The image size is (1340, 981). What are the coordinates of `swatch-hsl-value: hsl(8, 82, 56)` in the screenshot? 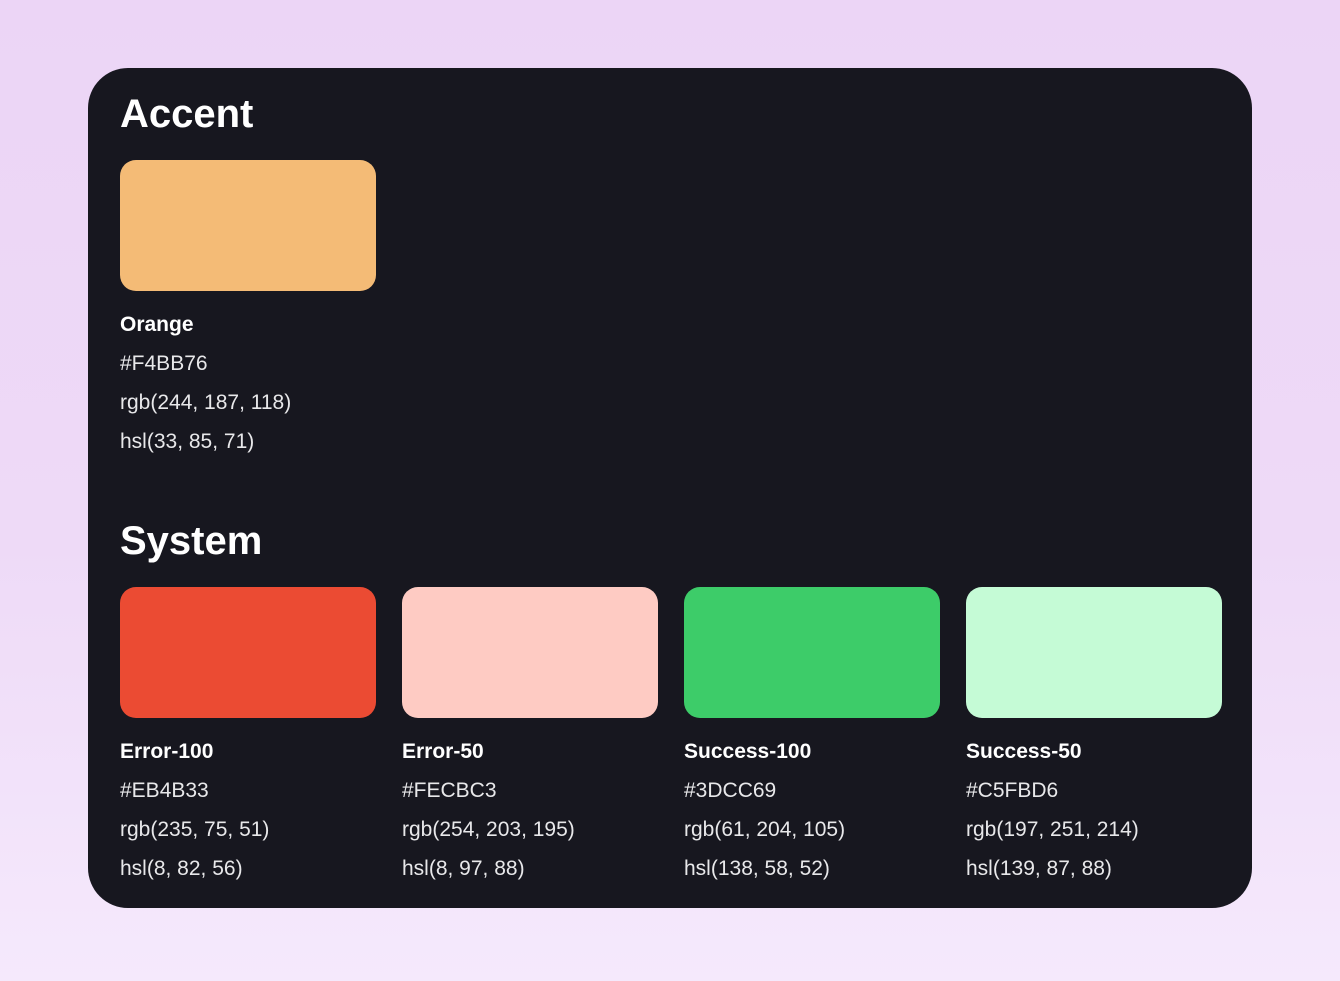 It's located at (181, 868).